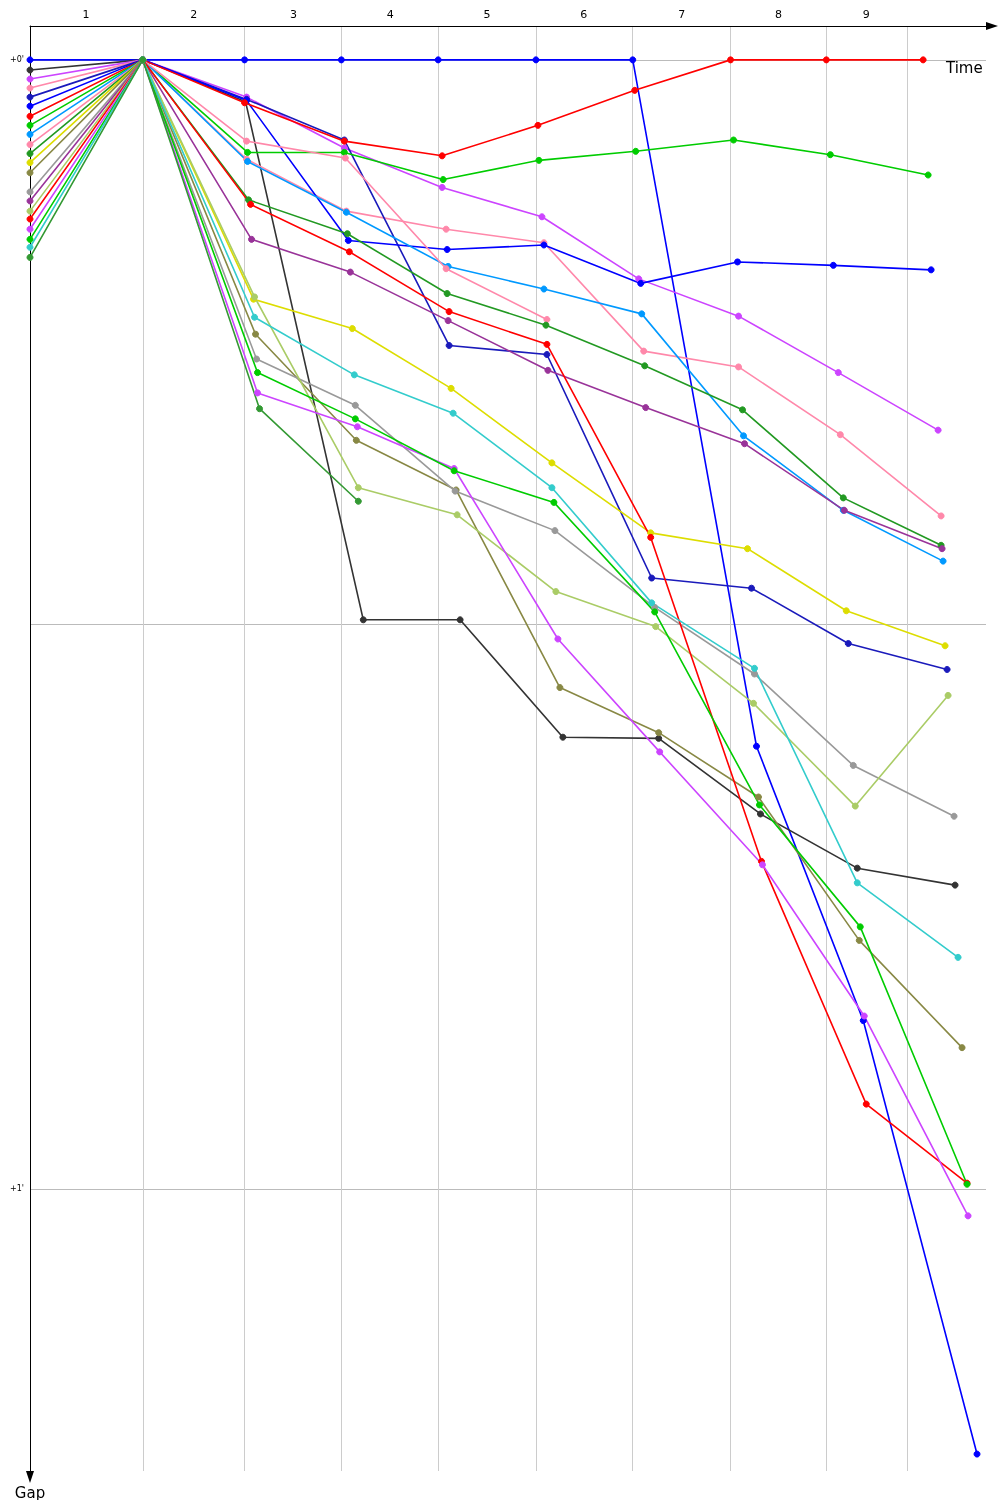 The image size is (1000, 1500). Describe the element at coordinates (866, 14) in the screenshot. I see `x-tick-label: 9` at that location.